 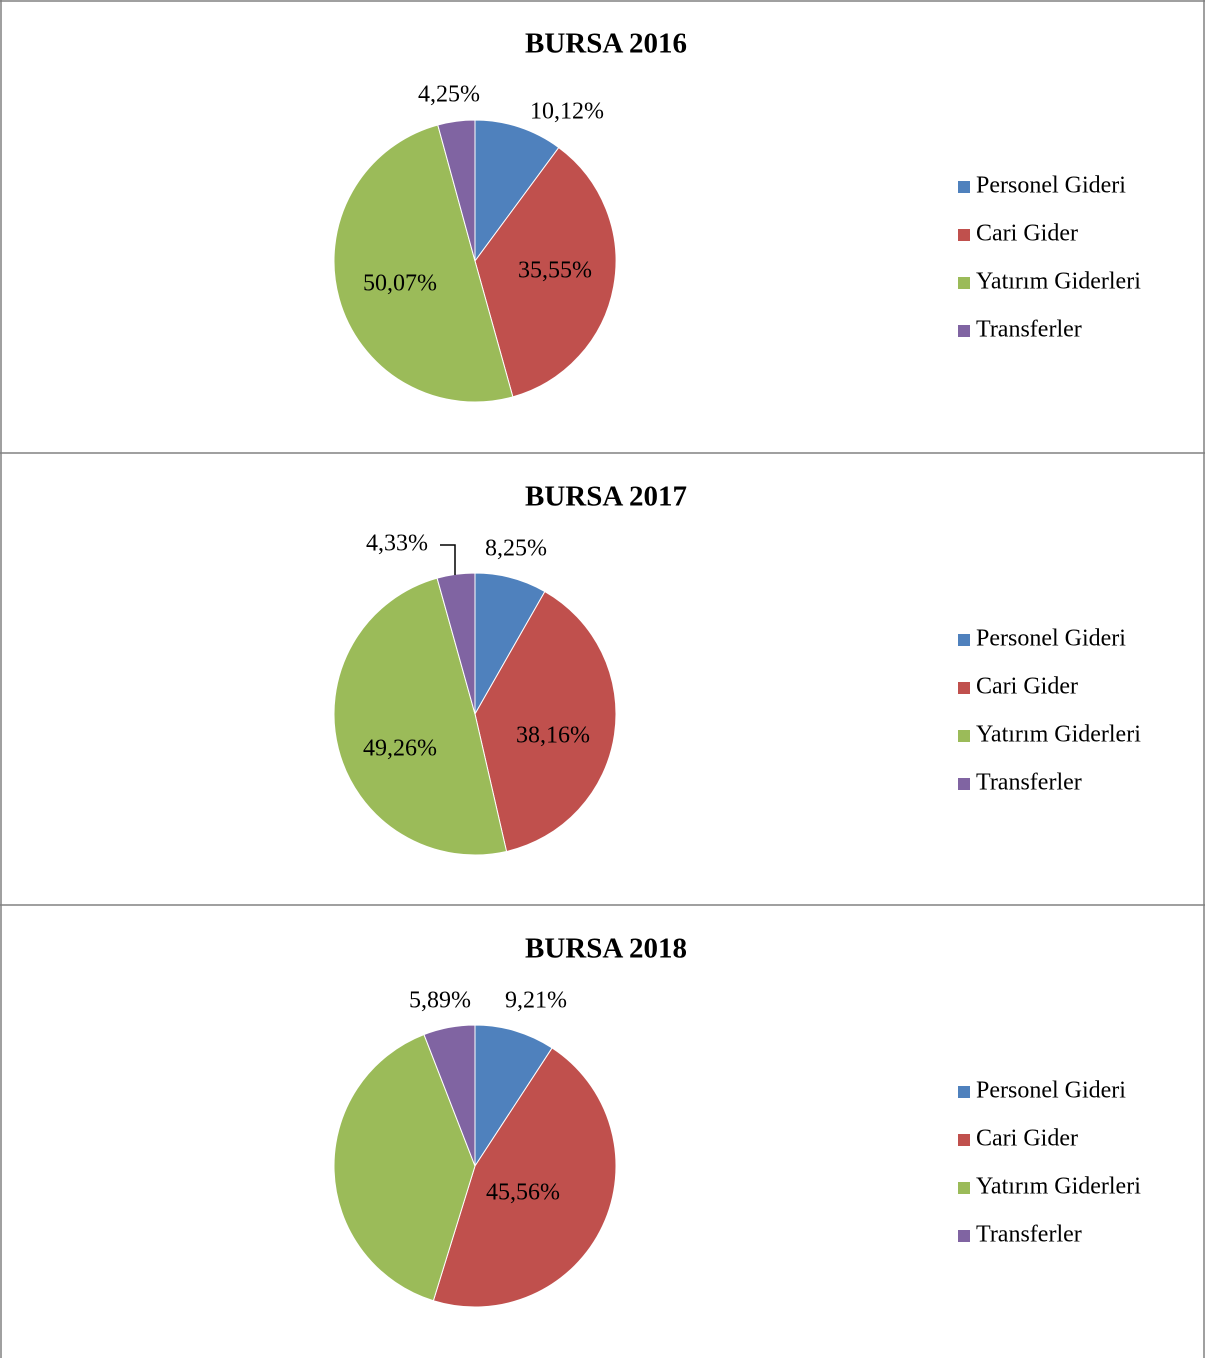 What do you see at coordinates (555, 271) in the screenshot?
I see `data-label: 35,55%` at bounding box center [555, 271].